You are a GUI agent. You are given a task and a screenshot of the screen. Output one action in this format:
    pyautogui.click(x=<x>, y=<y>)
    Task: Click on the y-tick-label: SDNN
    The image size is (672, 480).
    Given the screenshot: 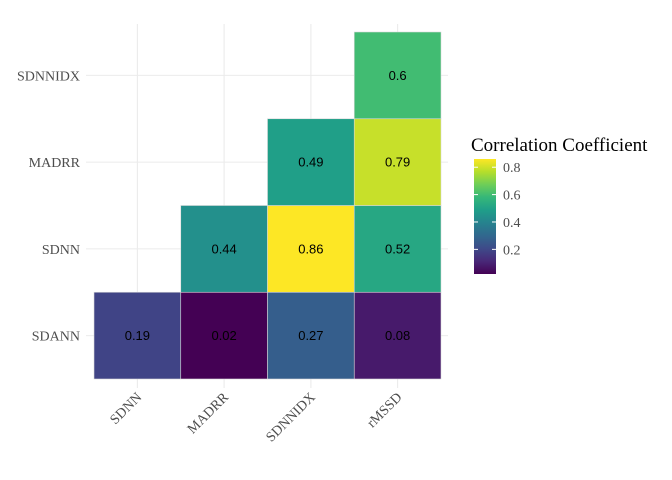 What is the action you would take?
    pyautogui.click(x=61, y=250)
    